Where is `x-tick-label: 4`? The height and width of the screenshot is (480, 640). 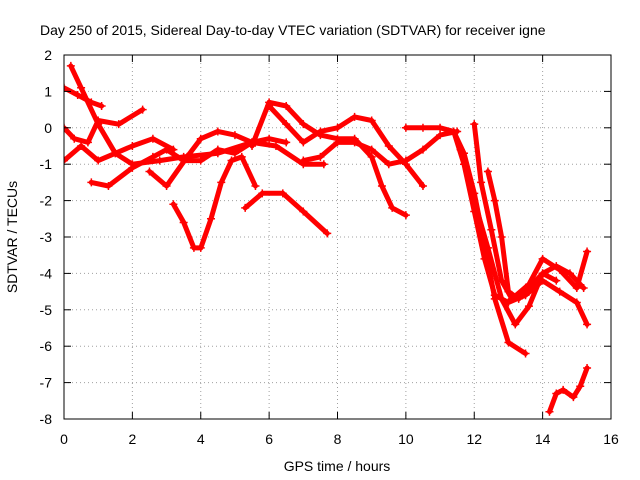
x-tick-label: 4 is located at coordinates (201, 439).